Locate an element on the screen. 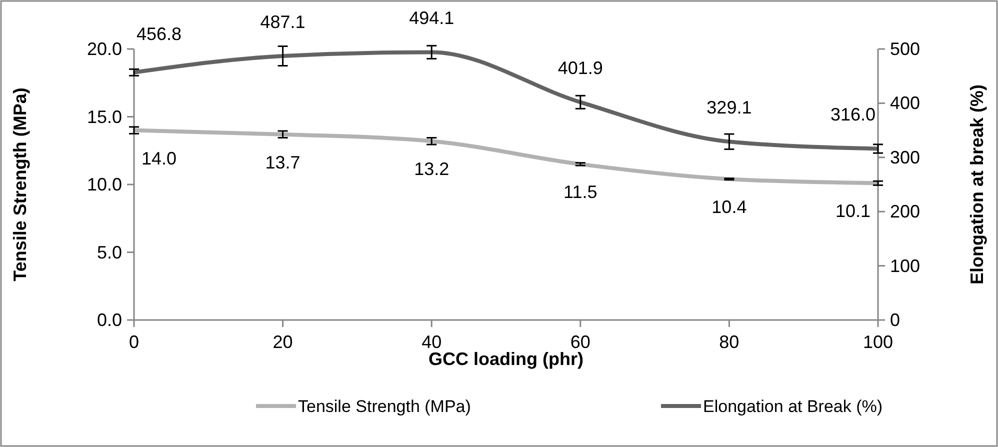  y2-tick-label: 100 is located at coordinates (905, 266).